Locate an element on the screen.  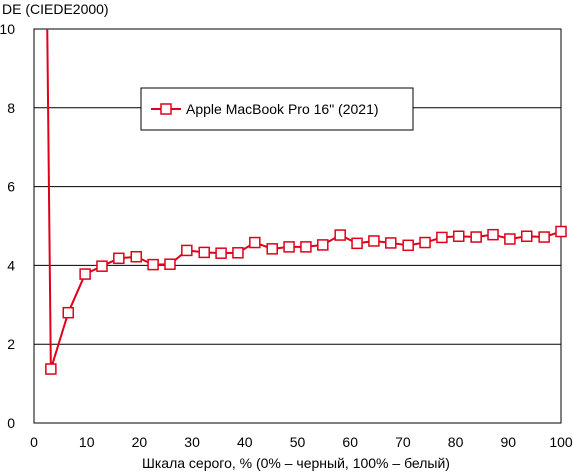
x-tick-label-10: 100 is located at coordinates (561, 442).